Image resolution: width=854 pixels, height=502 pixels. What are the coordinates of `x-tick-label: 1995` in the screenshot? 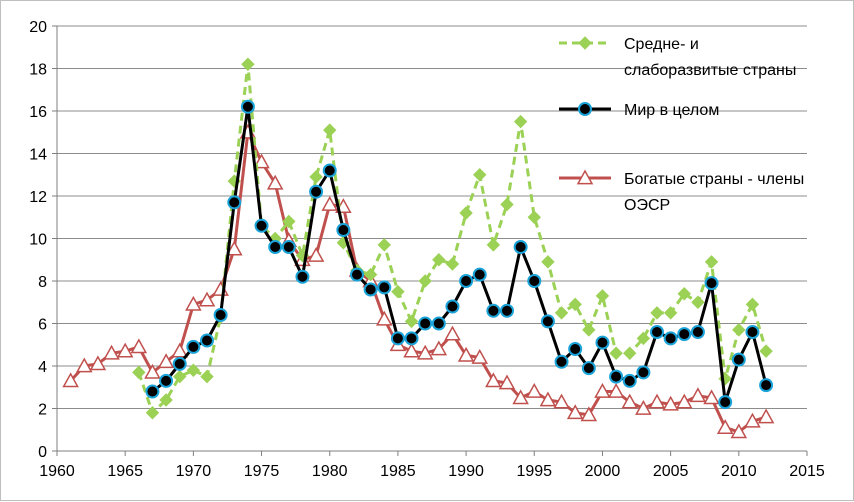 It's located at (534, 471).